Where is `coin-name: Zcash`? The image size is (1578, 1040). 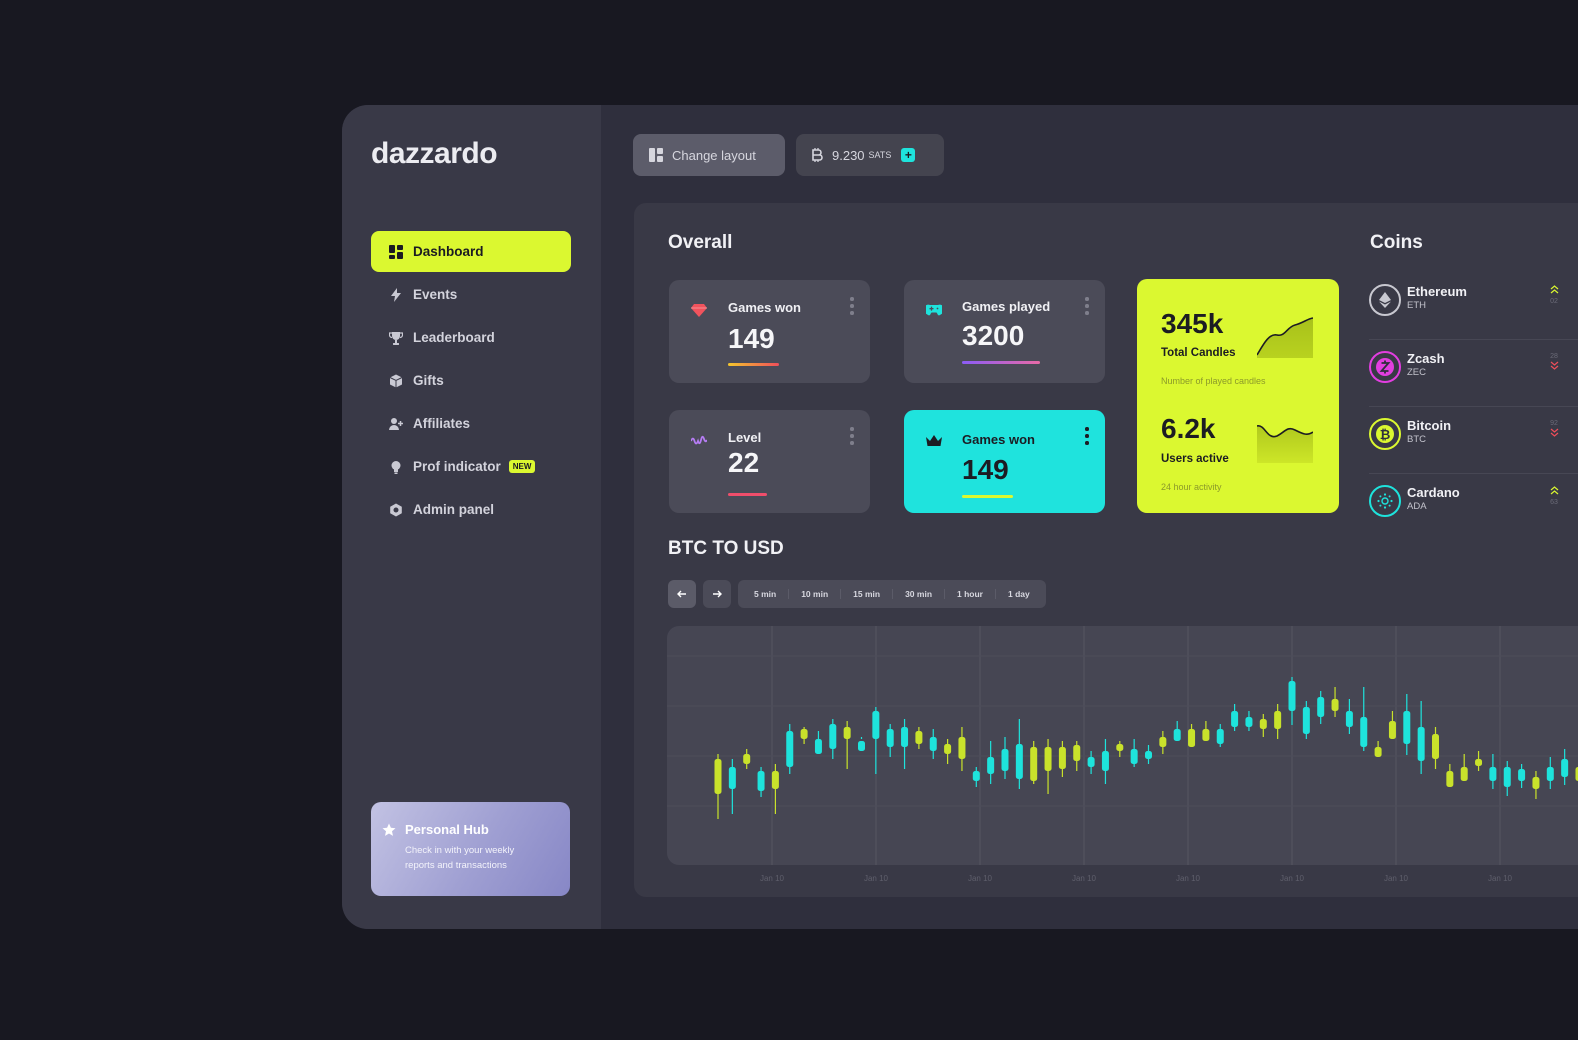
coin-name: Zcash is located at coordinates (1426, 358).